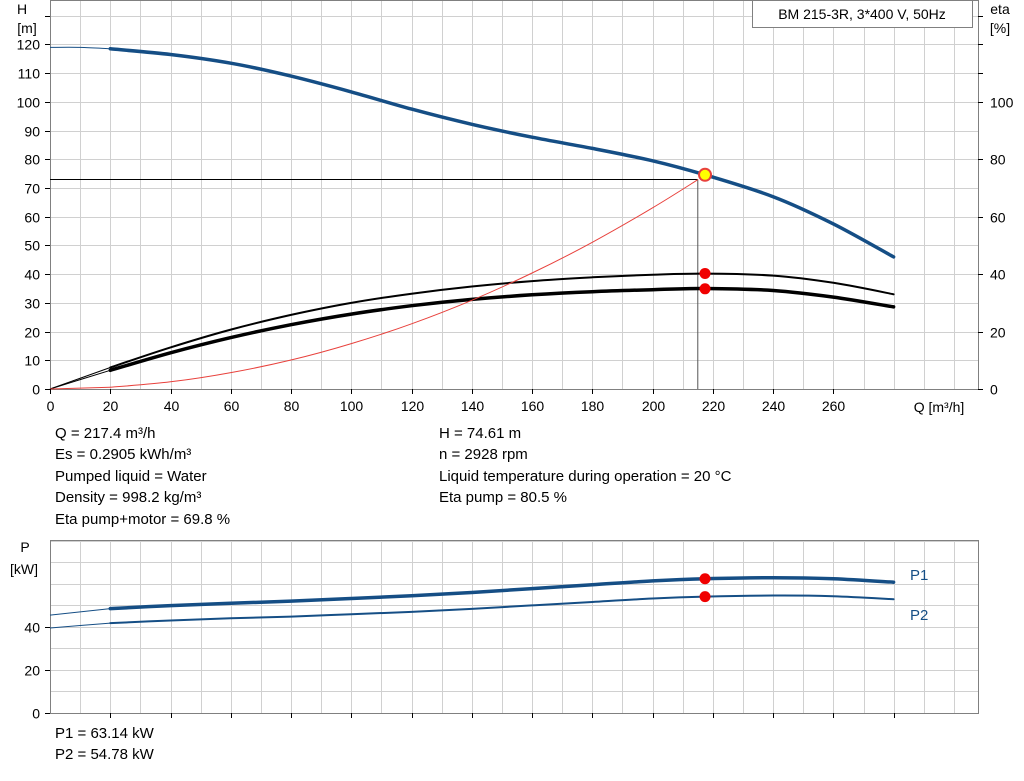 The width and height of the screenshot is (1024, 781). Describe the element at coordinates (919, 615) in the screenshot. I see `series-label-p2: P2` at that location.